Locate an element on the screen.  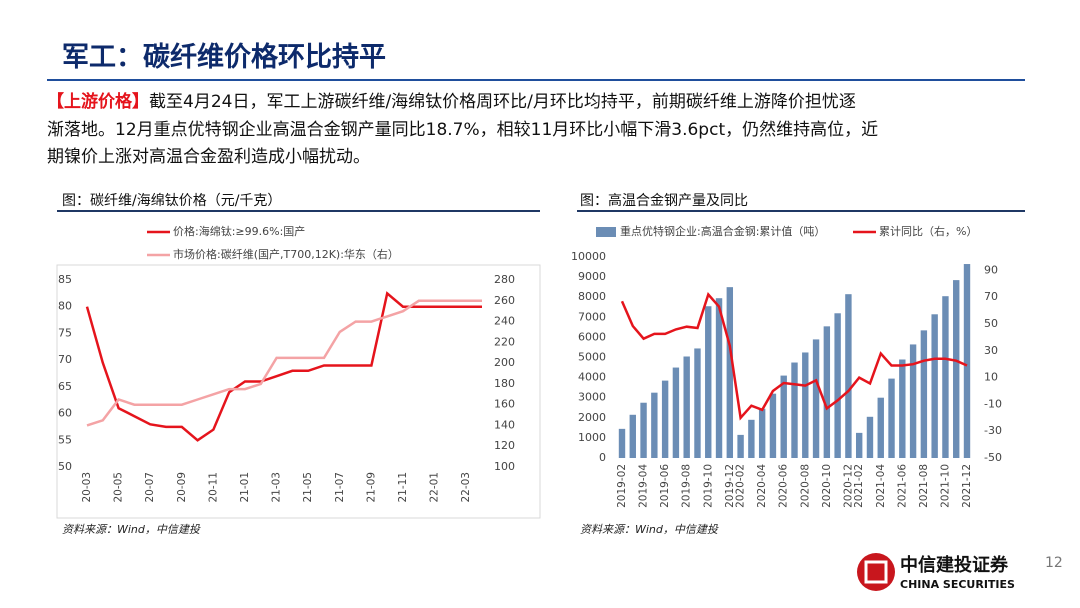
logo-icon-inner is located at coordinates (876, 572).